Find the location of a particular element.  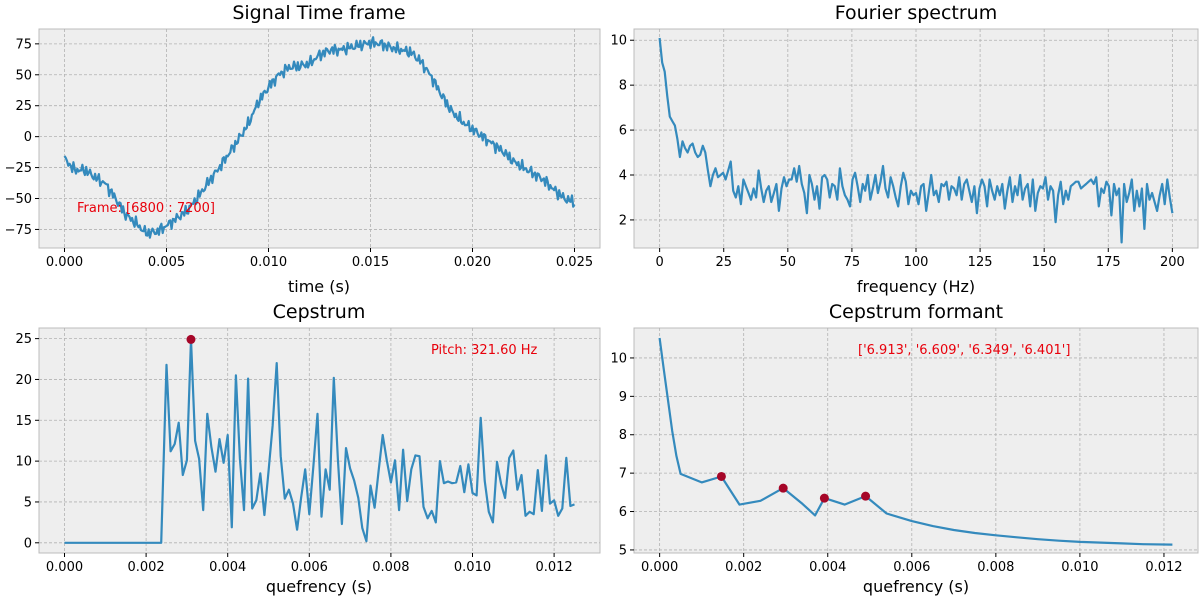

x-tick-label: 0 is located at coordinates (659, 262).